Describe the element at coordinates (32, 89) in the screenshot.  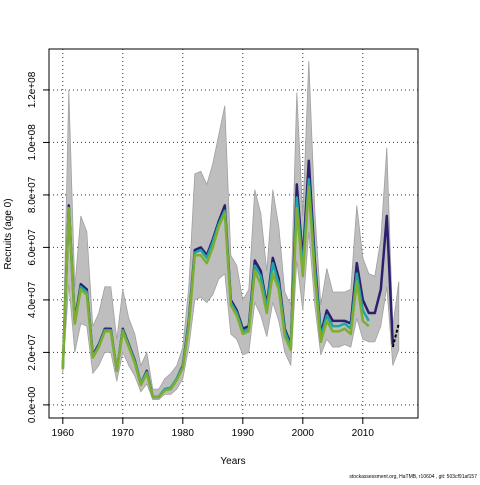
I see `y-tick-label: 1.2e+08` at that location.